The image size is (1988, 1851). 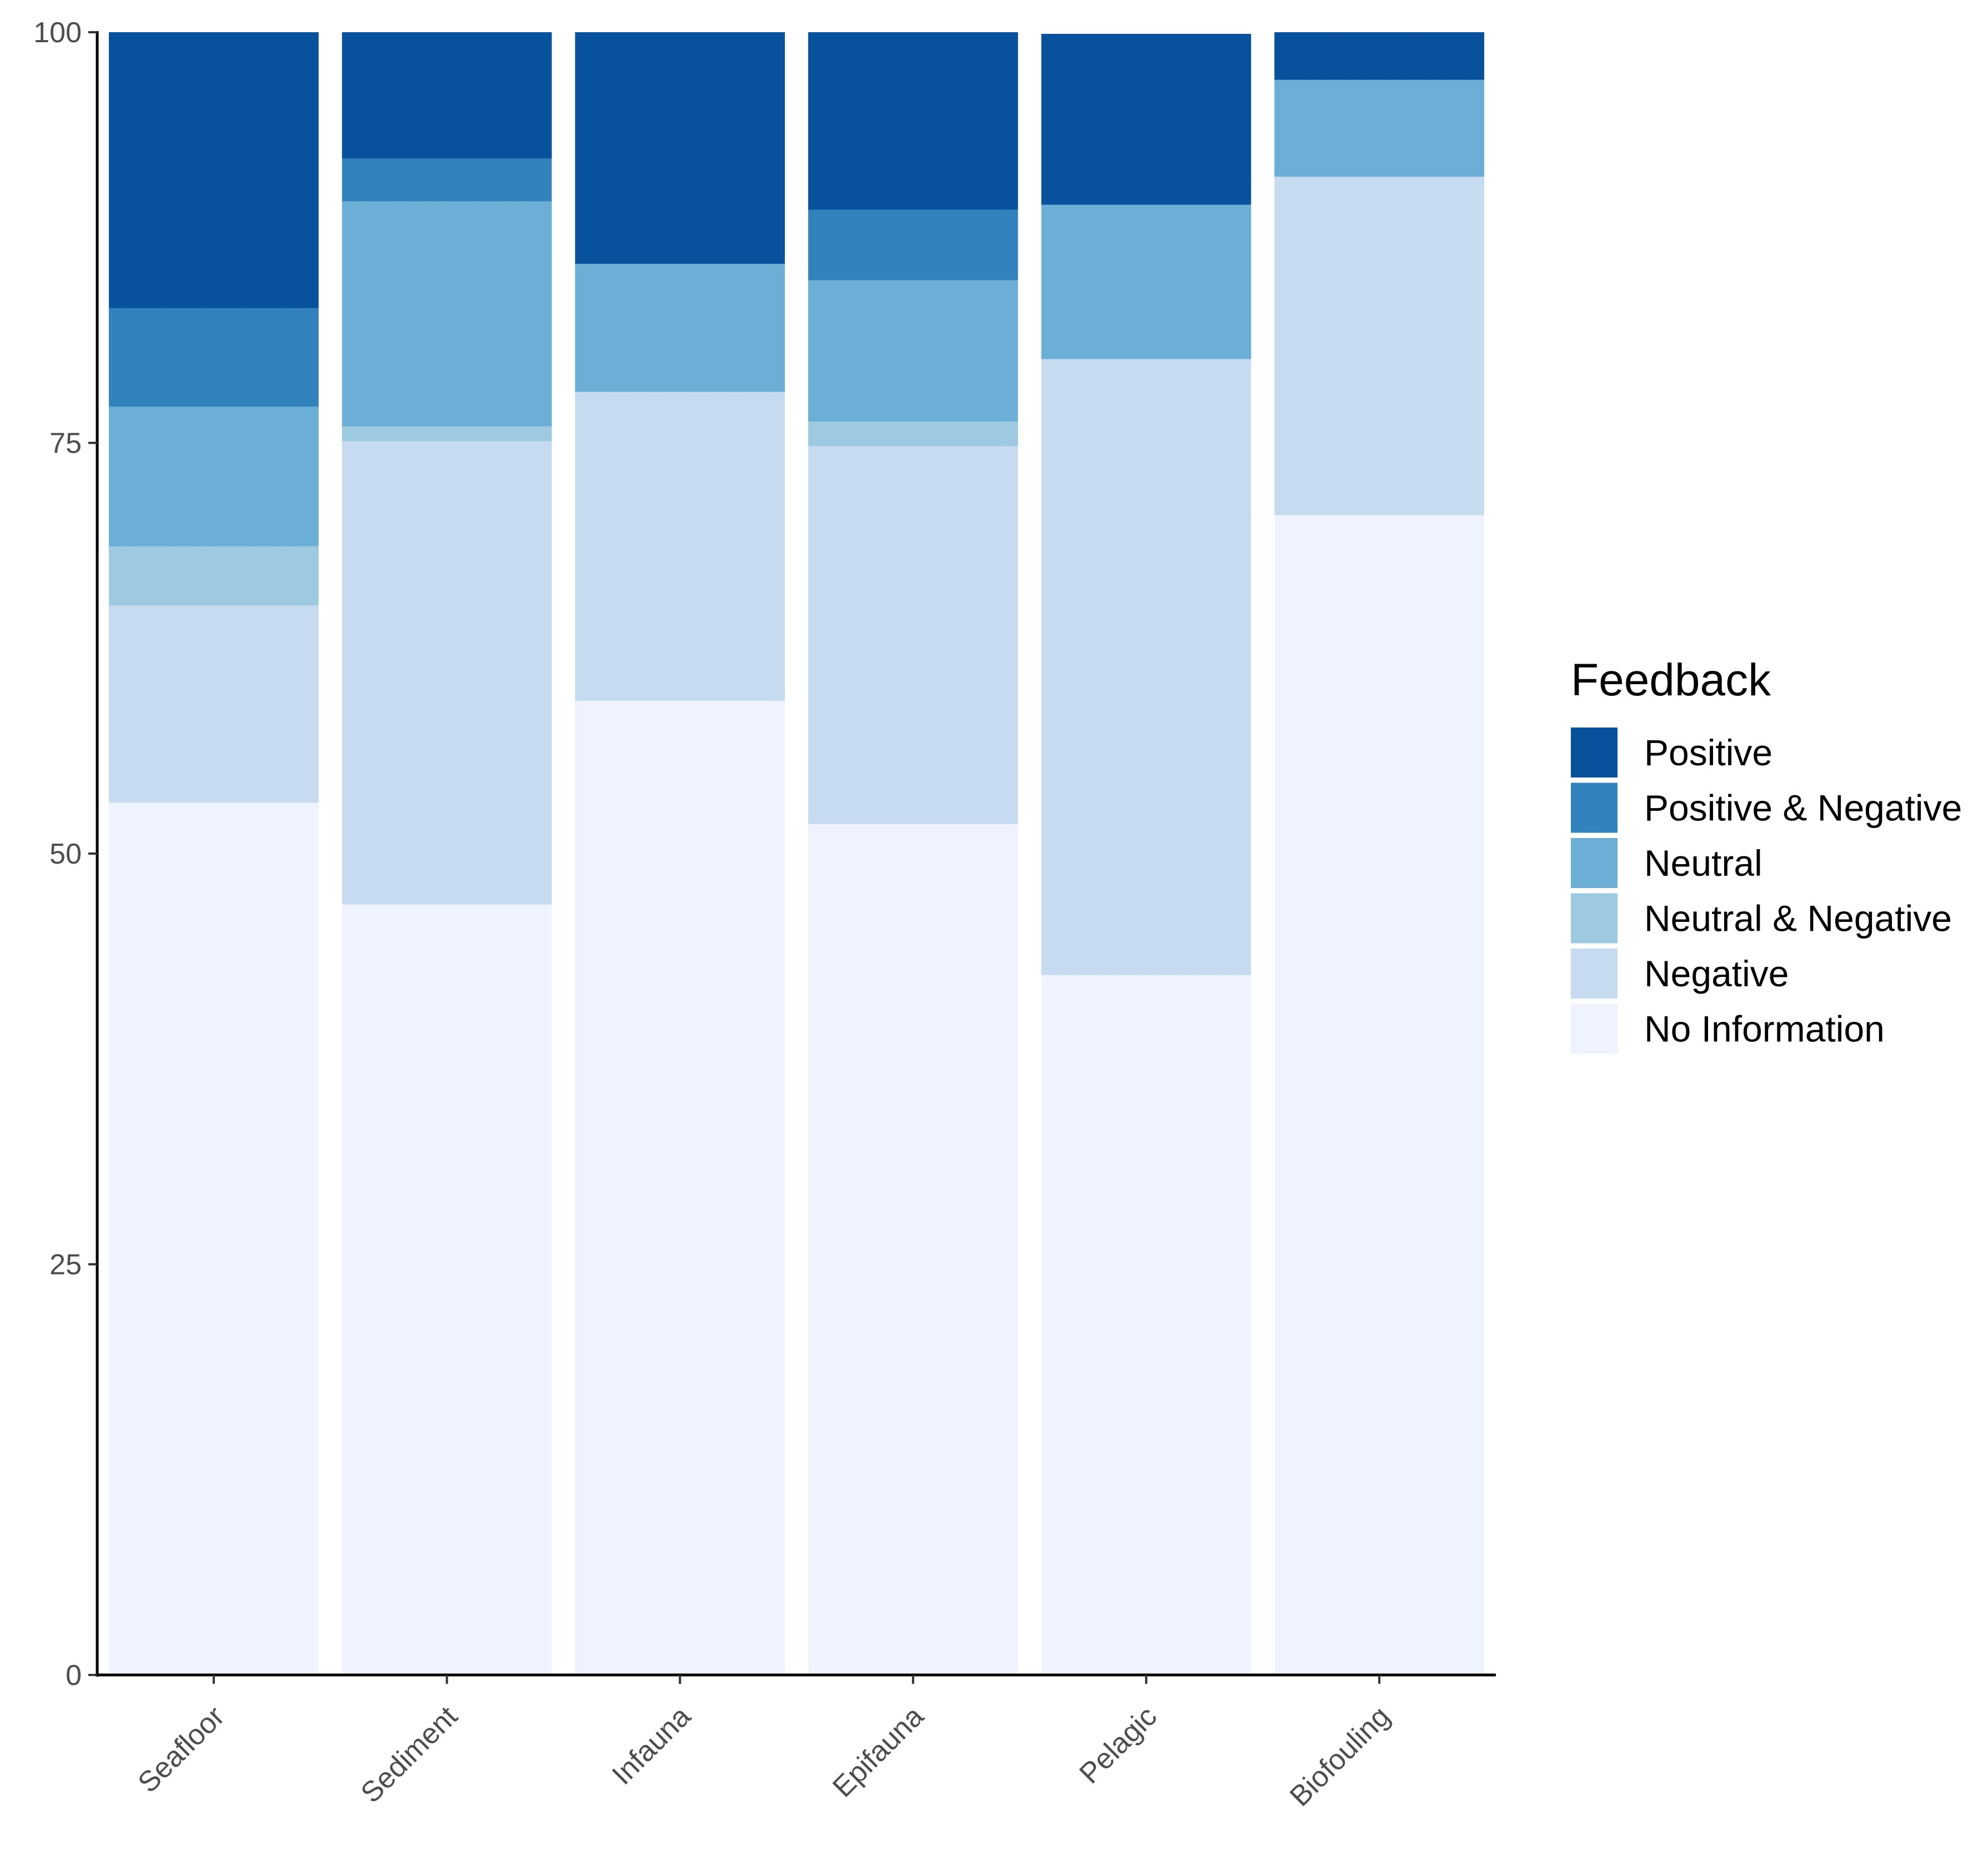 What do you see at coordinates (913, 351) in the screenshot?
I see `bar-epifauna-neutral` at bounding box center [913, 351].